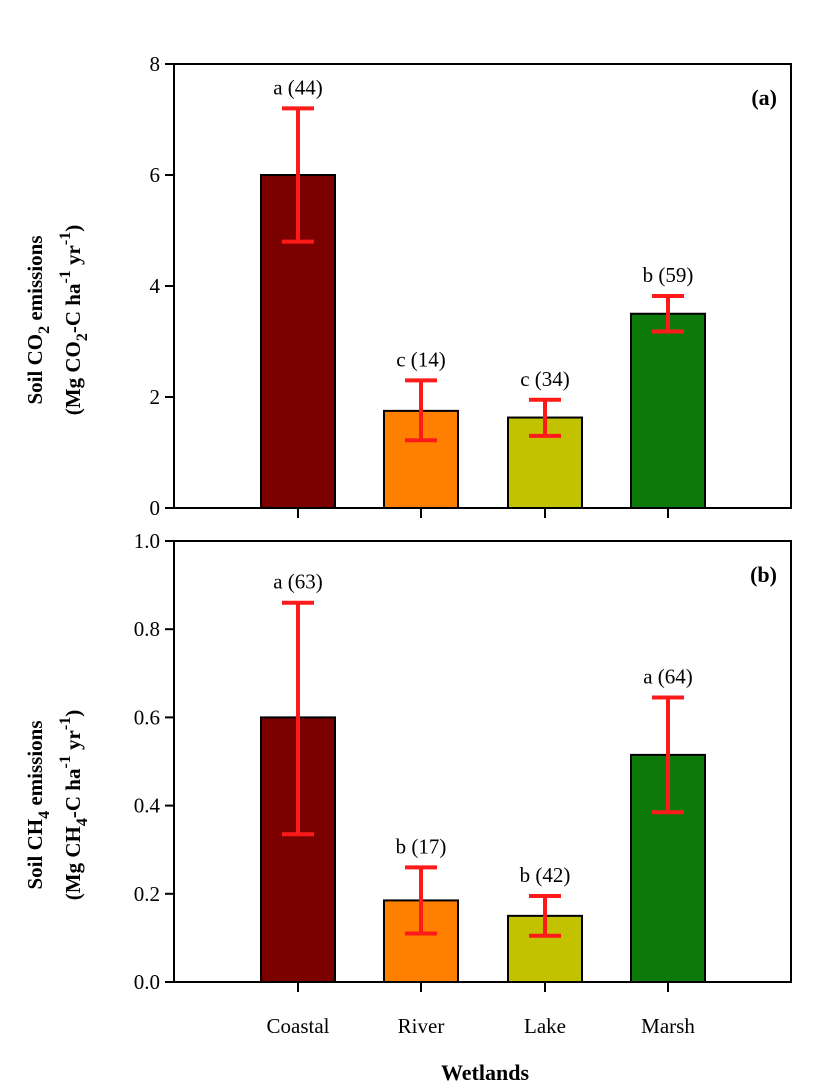  What do you see at coordinates (38, 319) in the screenshot?
I see `y-axis-title-line1: Soil CO2 emissions` at bounding box center [38, 319].